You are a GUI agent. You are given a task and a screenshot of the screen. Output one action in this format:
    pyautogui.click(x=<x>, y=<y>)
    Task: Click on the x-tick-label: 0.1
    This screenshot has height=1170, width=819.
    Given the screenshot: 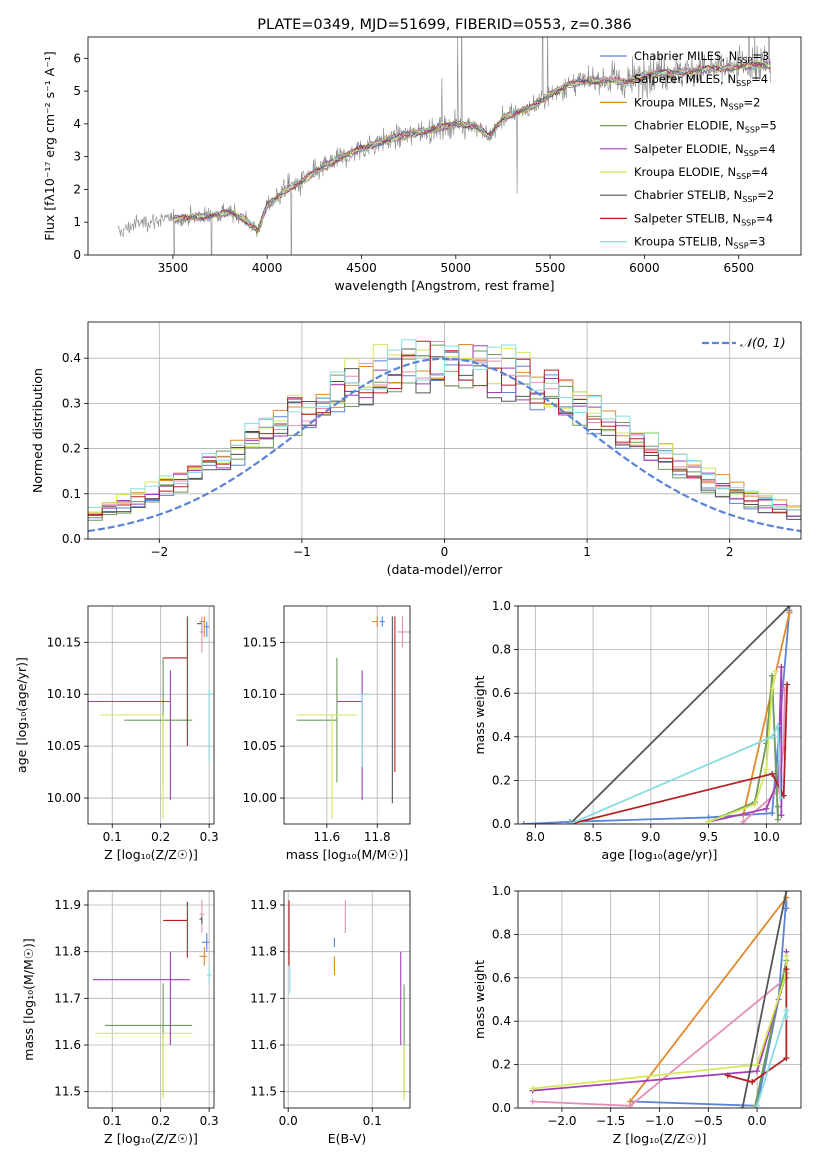 What is the action you would take?
    pyautogui.click(x=112, y=1121)
    